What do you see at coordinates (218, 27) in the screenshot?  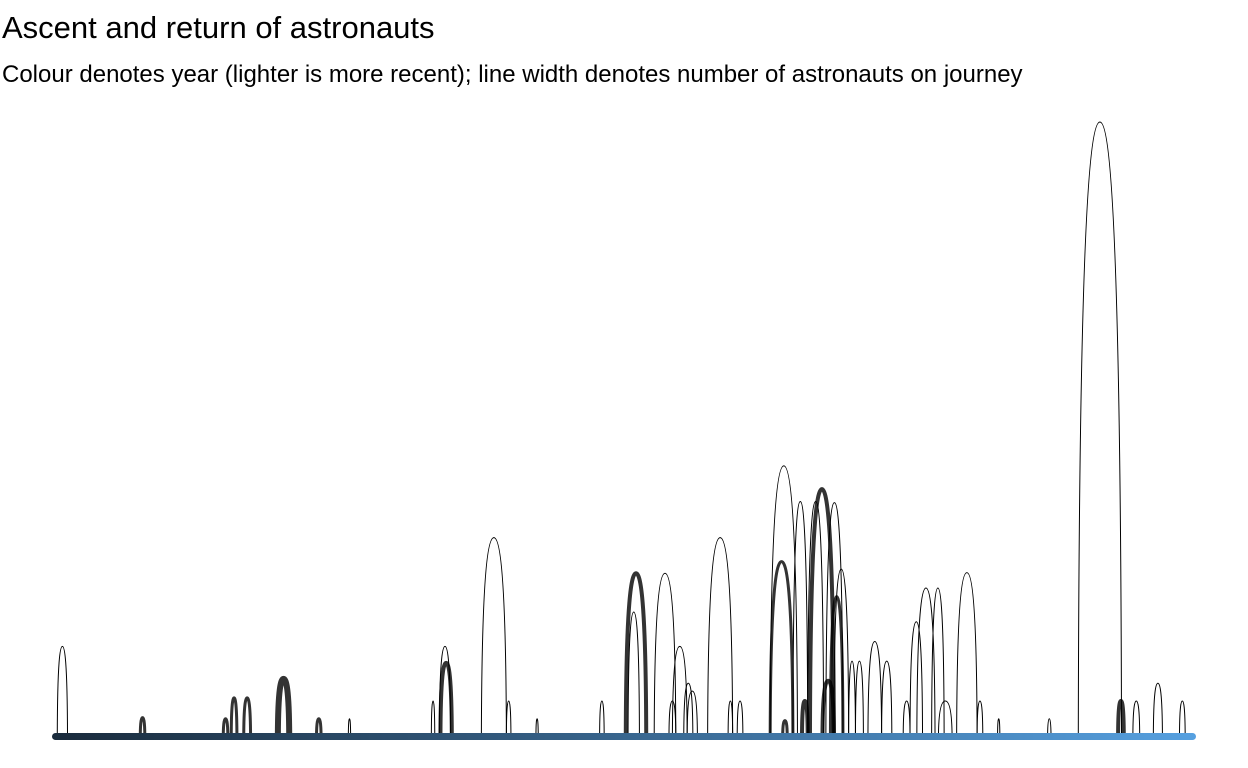 I see `chart-title: Ascent and return of astronauts` at bounding box center [218, 27].